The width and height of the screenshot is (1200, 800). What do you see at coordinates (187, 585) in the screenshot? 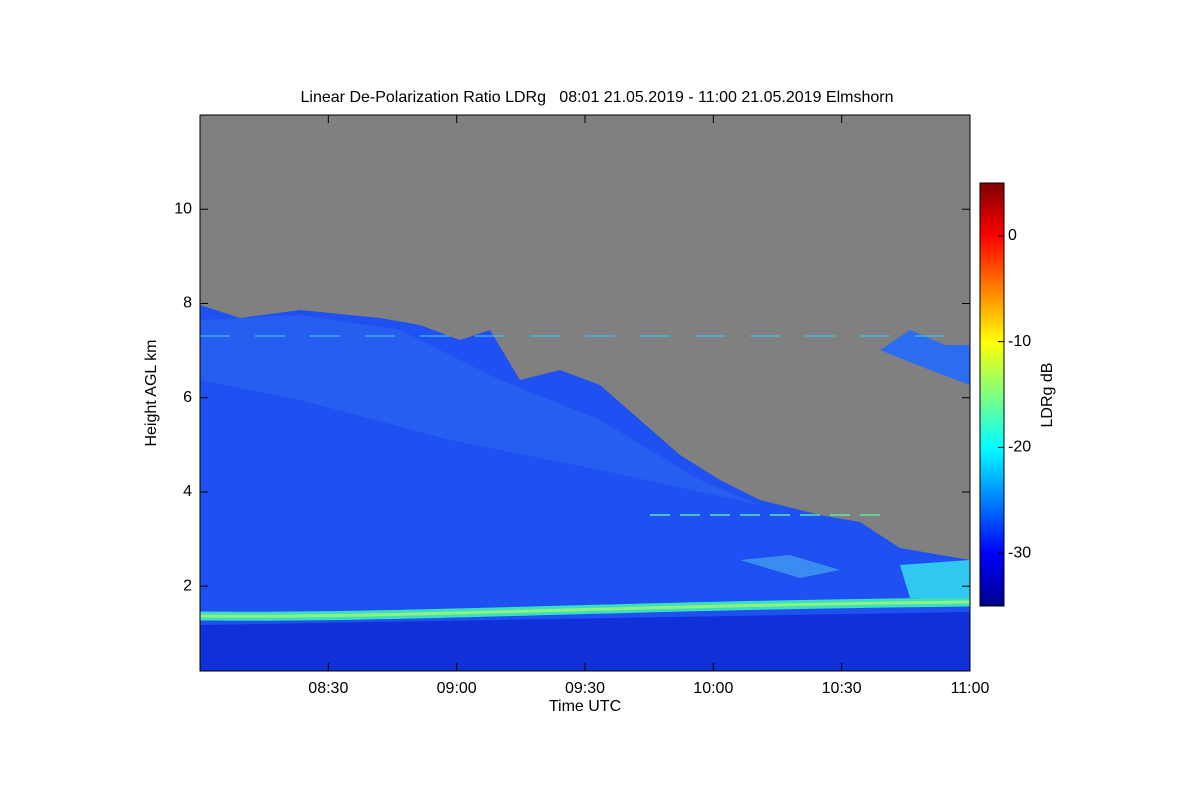
I see `y-tick-label: 2` at bounding box center [187, 585].